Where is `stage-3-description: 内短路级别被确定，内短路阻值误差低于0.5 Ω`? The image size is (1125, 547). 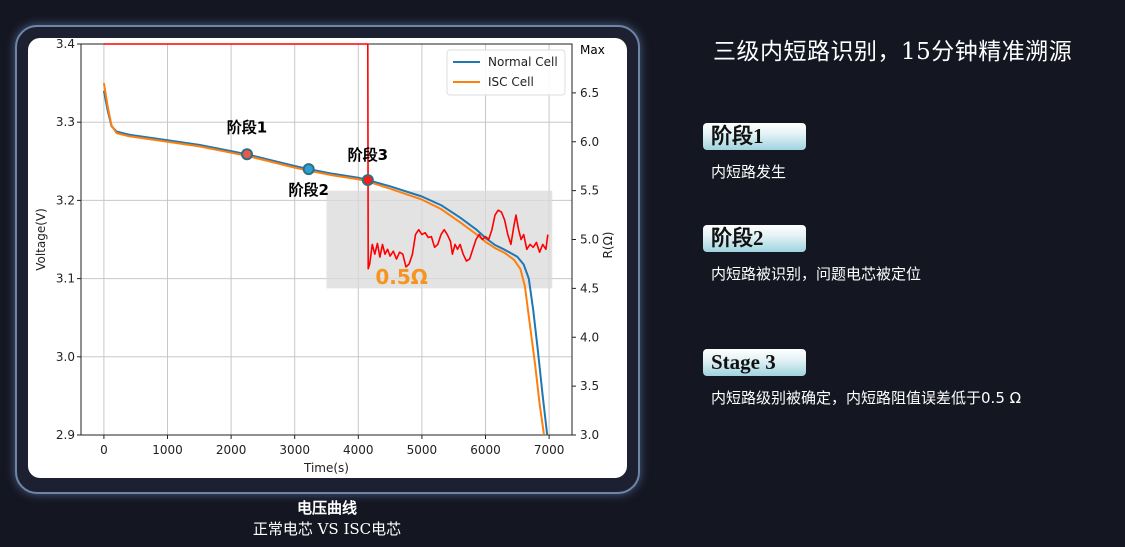 stage-3-description: 内短路级别被确定，内短路阻值误差低于0.5 Ω is located at coordinates (866, 398).